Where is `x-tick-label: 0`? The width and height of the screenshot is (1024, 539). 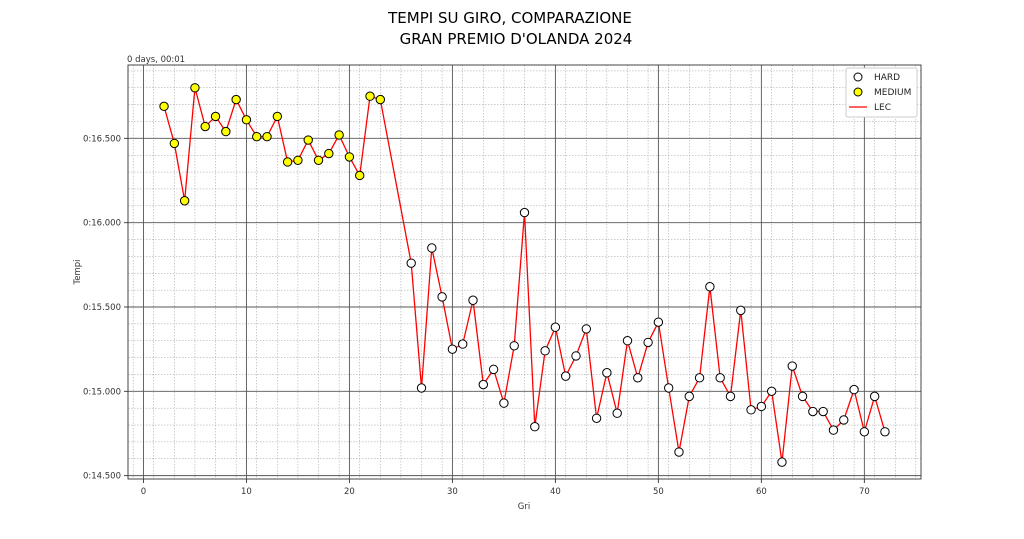 x-tick-label: 0 is located at coordinates (143, 492).